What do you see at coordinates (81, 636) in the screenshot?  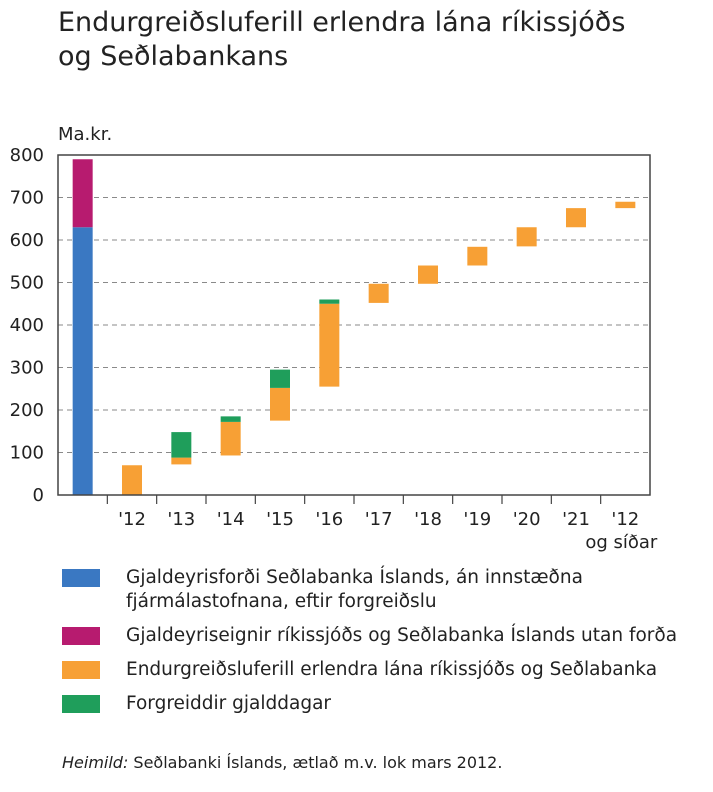 I see `legend-swatch-magenta` at bounding box center [81, 636].